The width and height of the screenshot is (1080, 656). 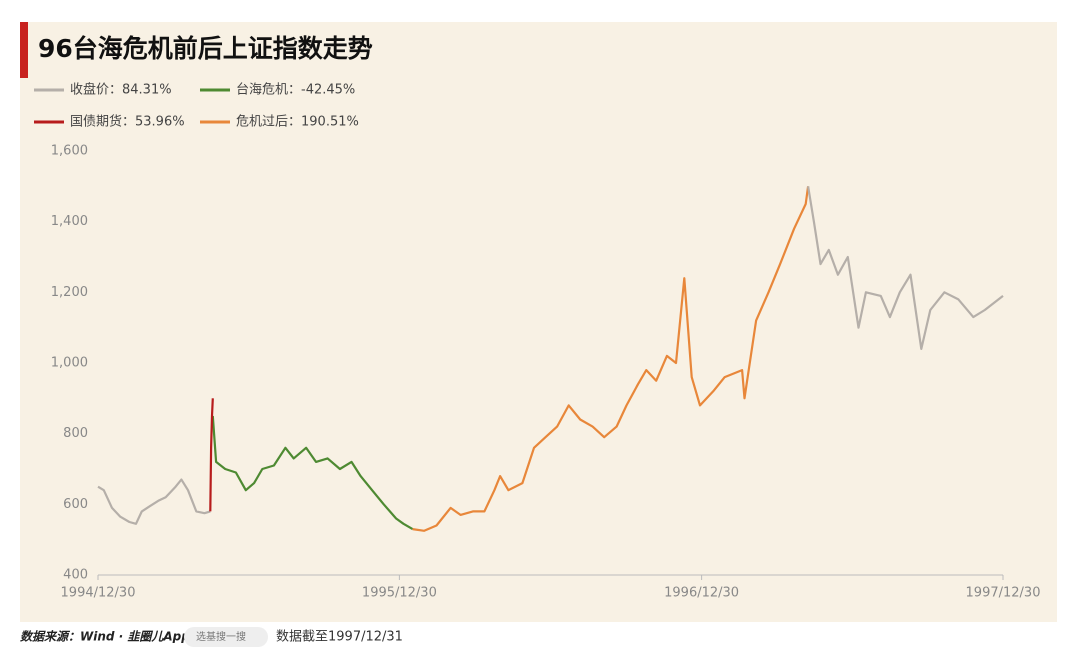 What do you see at coordinates (75, 504) in the screenshot?
I see `y-tick-label: 600` at bounding box center [75, 504].